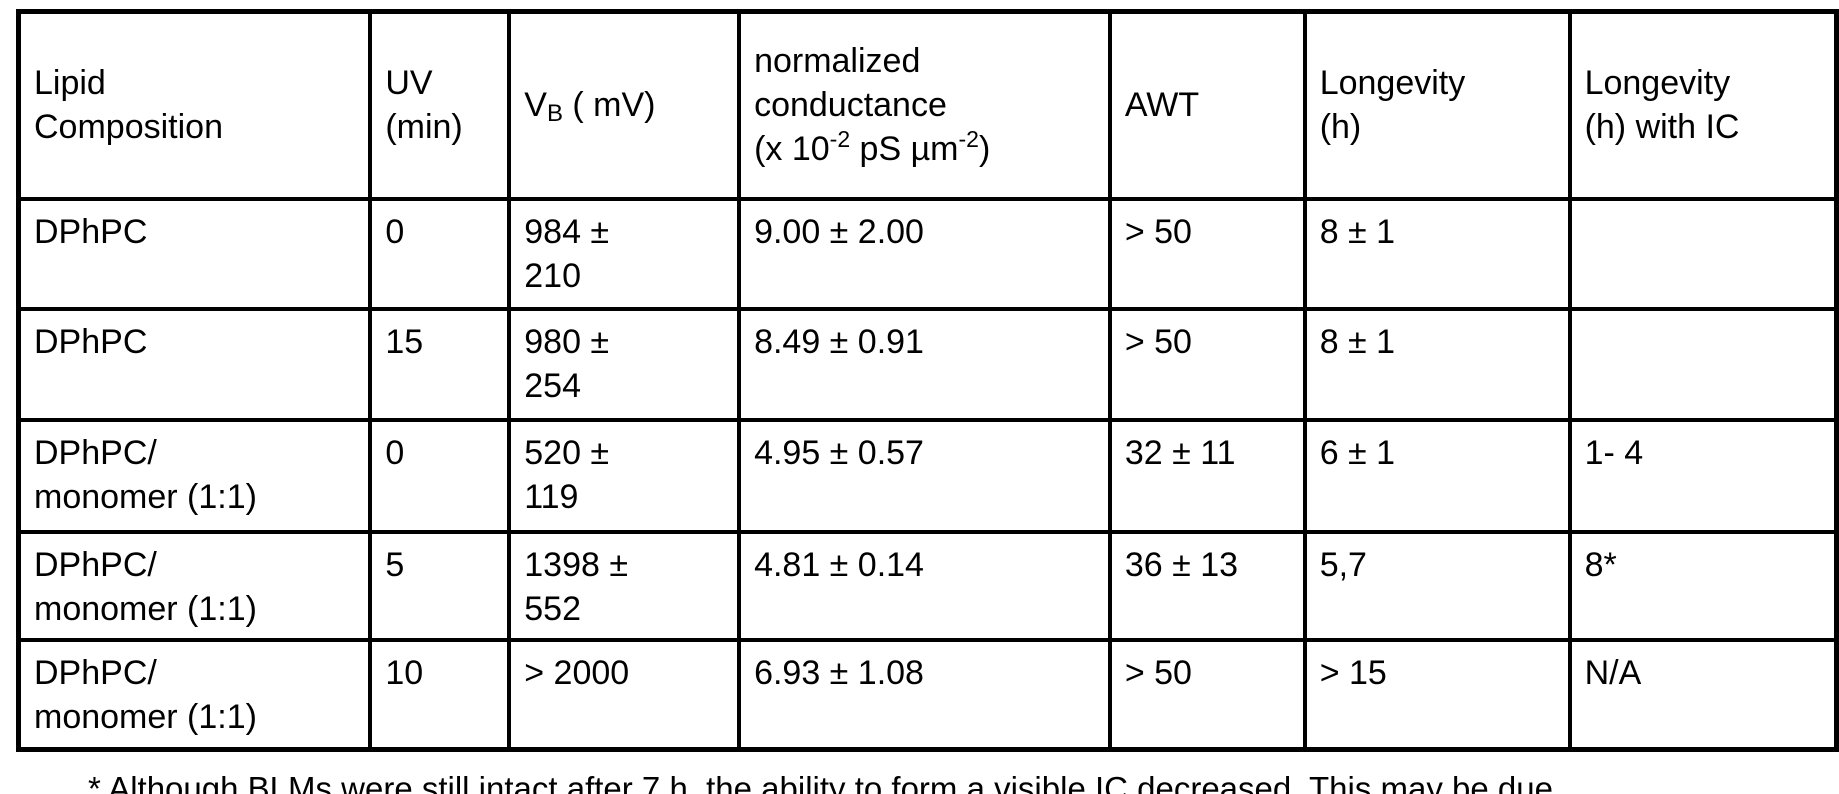 The height and width of the screenshot is (794, 1839). Describe the element at coordinates (1437, 475) in the screenshot. I see `cell-longevity: 6 ± 1` at that location.